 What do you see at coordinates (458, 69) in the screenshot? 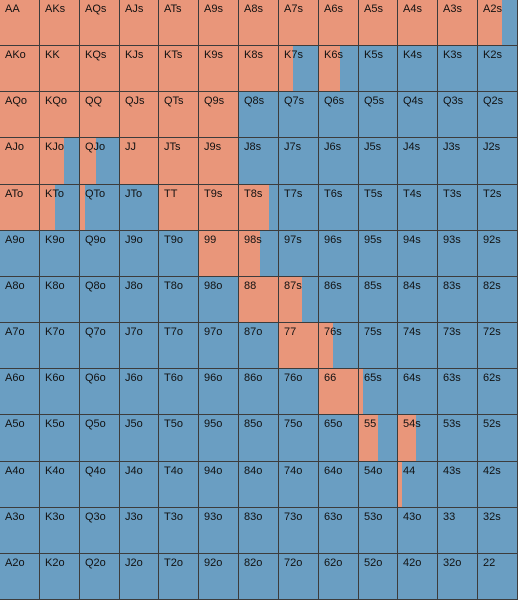
I see `hand-cell: K3s` at bounding box center [458, 69].